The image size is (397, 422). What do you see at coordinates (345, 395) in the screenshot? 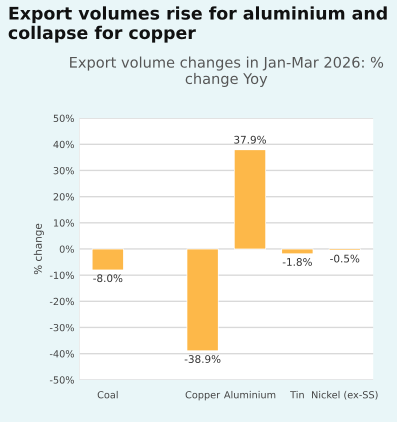
I see `x-tick-label: Nickel (ex-SS)` at bounding box center [345, 395].